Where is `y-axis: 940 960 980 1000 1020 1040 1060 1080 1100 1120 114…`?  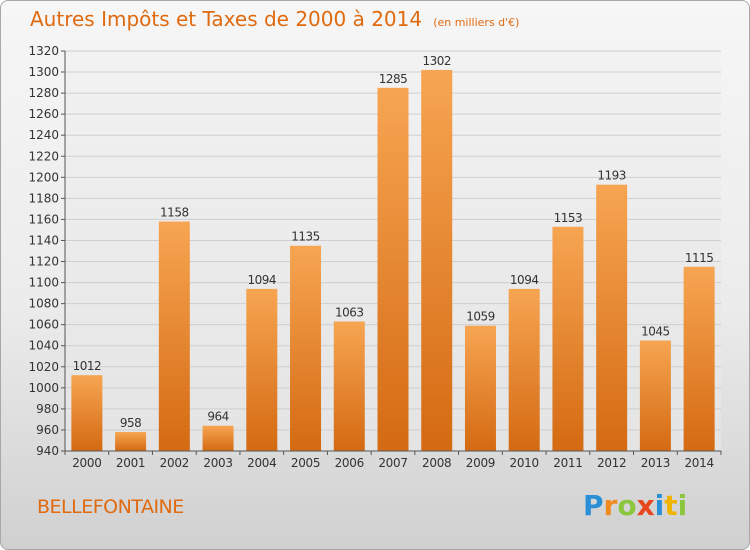
y-axis: 940 960 980 1000 1020 1040 1060 1080 1100 1120 114… is located at coordinates (47, 251).